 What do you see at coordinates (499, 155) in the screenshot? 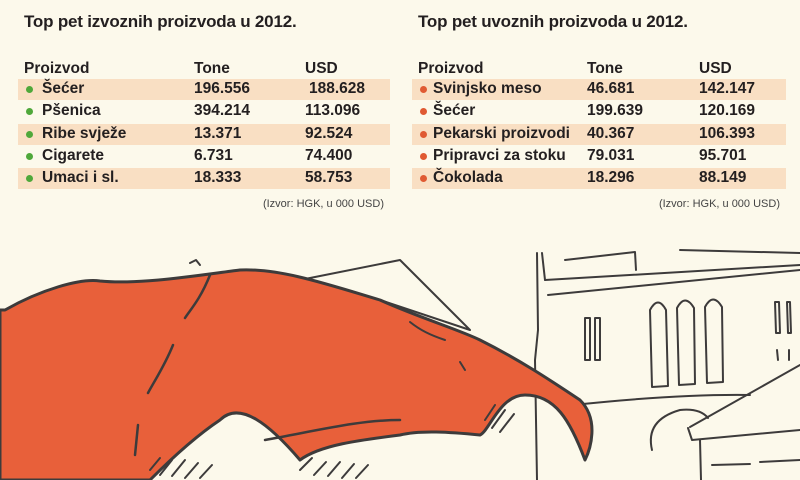
I see `product-name: Pripravci za stoku` at bounding box center [499, 155].